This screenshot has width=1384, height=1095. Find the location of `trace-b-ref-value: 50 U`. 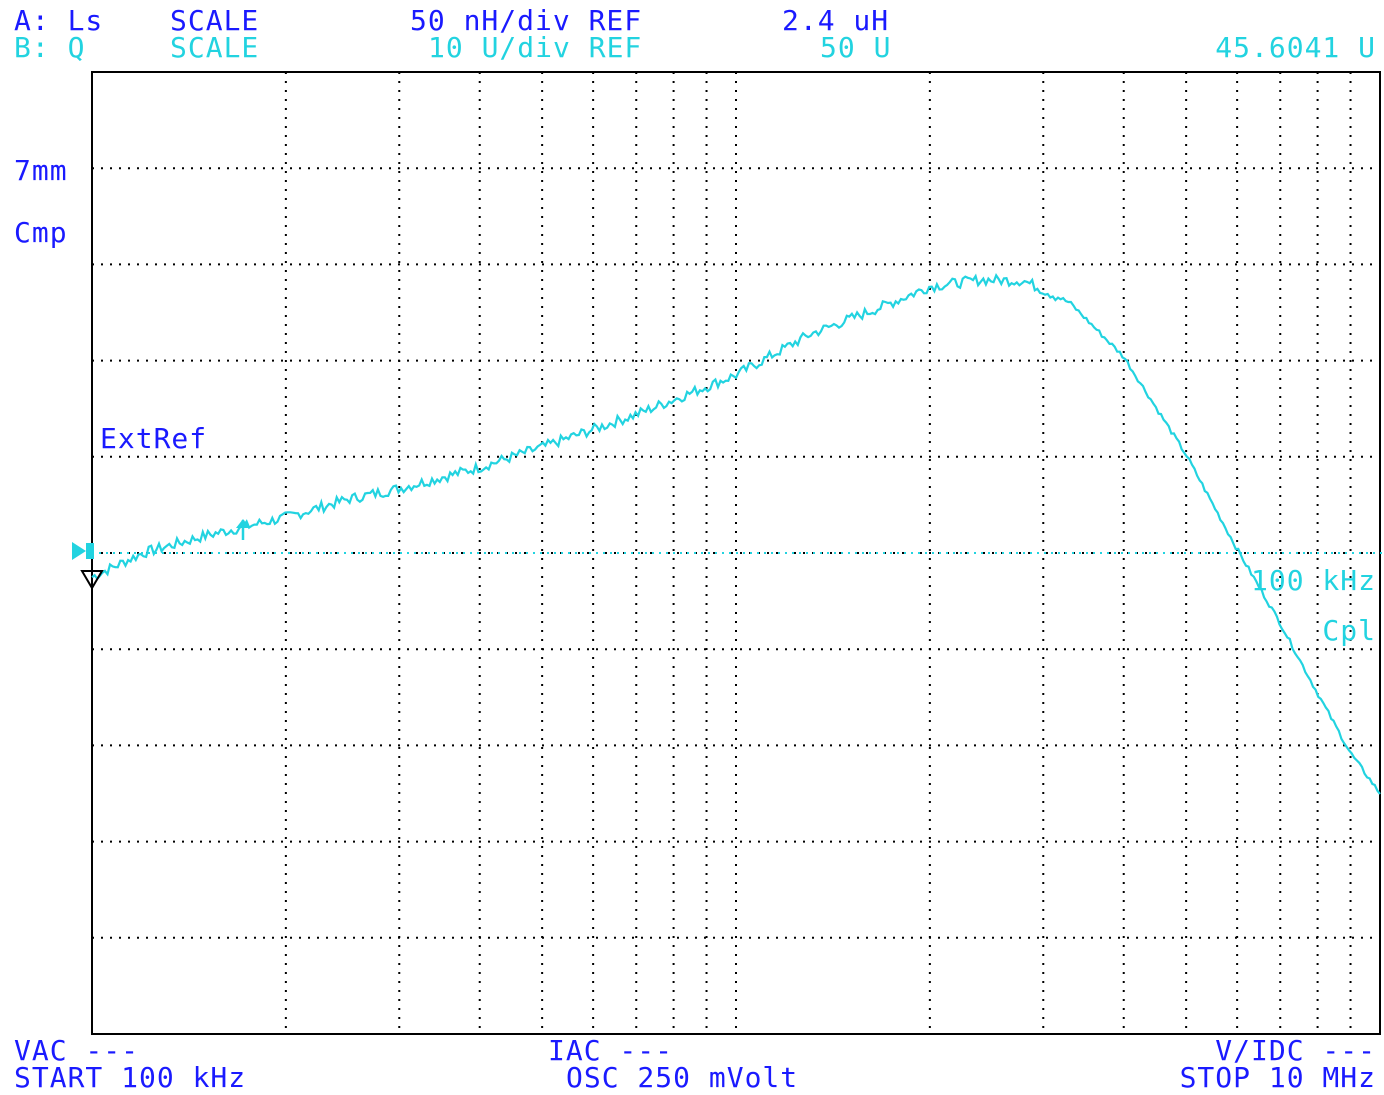

trace-b-ref-value: 50 U is located at coordinates (855, 47).